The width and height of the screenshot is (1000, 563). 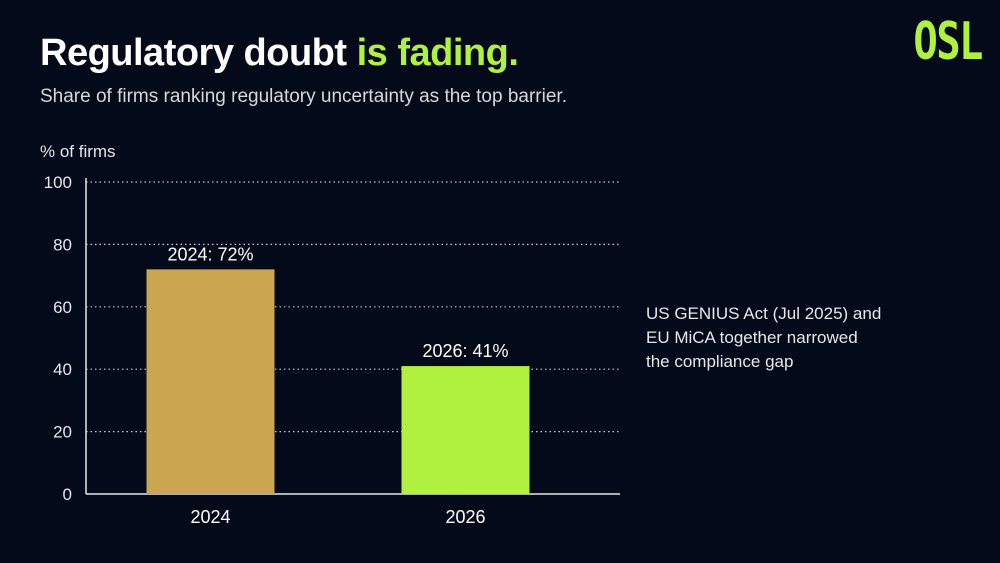 I want to click on title-accent: is fading., so click(x=437, y=53).